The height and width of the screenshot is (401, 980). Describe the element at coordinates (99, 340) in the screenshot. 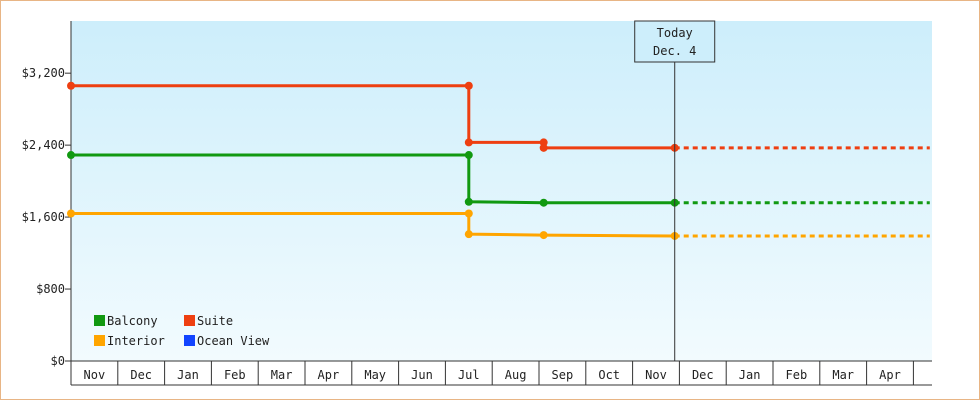

I see `interior-legend-swatch` at that location.